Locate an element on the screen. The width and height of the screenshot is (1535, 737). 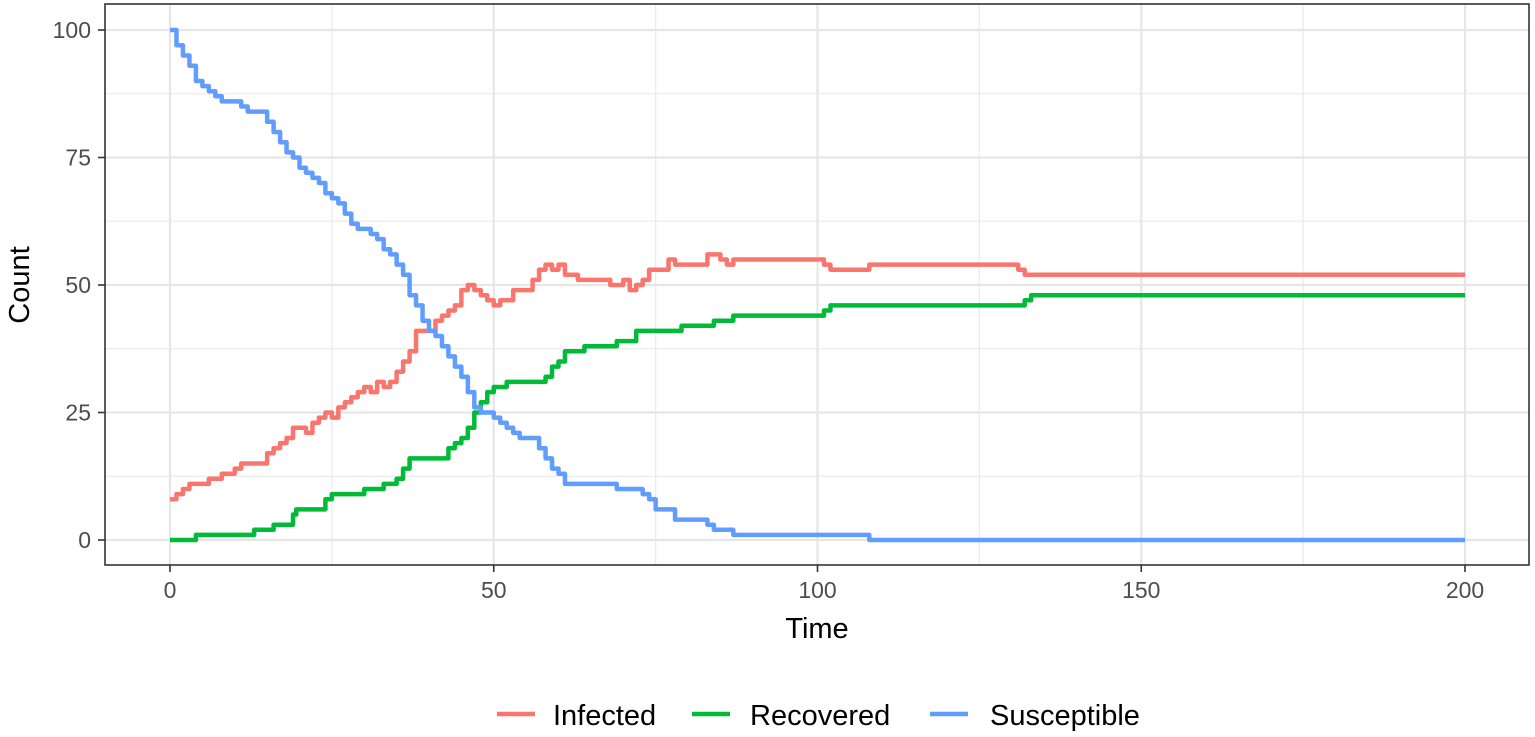
y-axis-title: Count is located at coordinates (20, 284).